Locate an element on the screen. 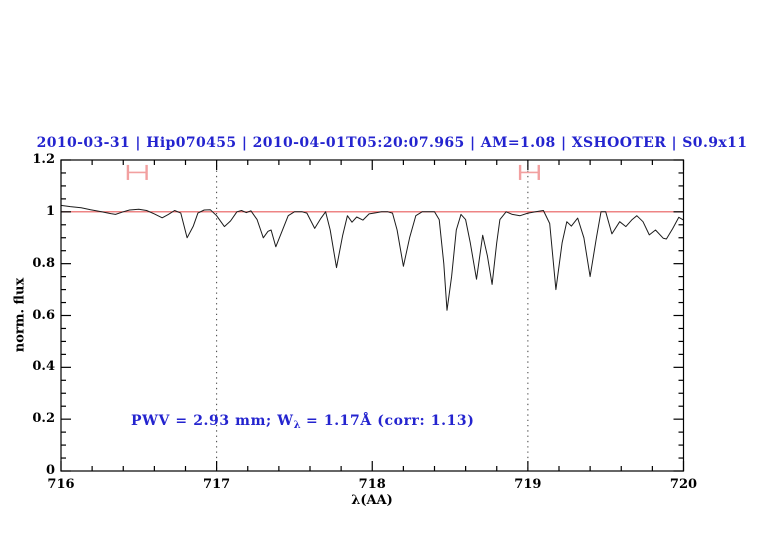 This screenshot has height=542, width=782. x-tick-label-718: 718 is located at coordinates (372, 484).